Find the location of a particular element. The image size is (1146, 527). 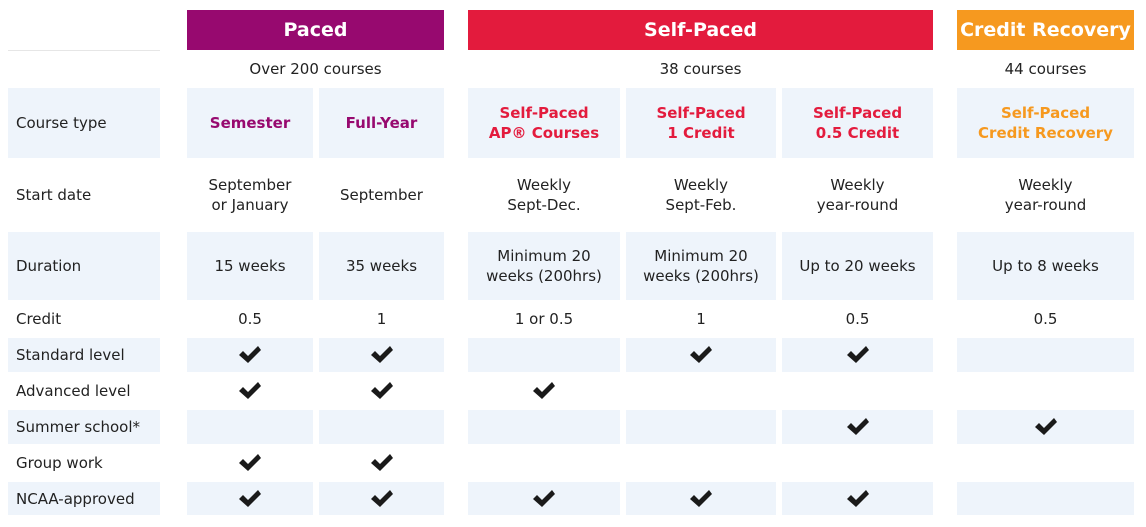

cell: Up to 8 weeks is located at coordinates (1045, 266).